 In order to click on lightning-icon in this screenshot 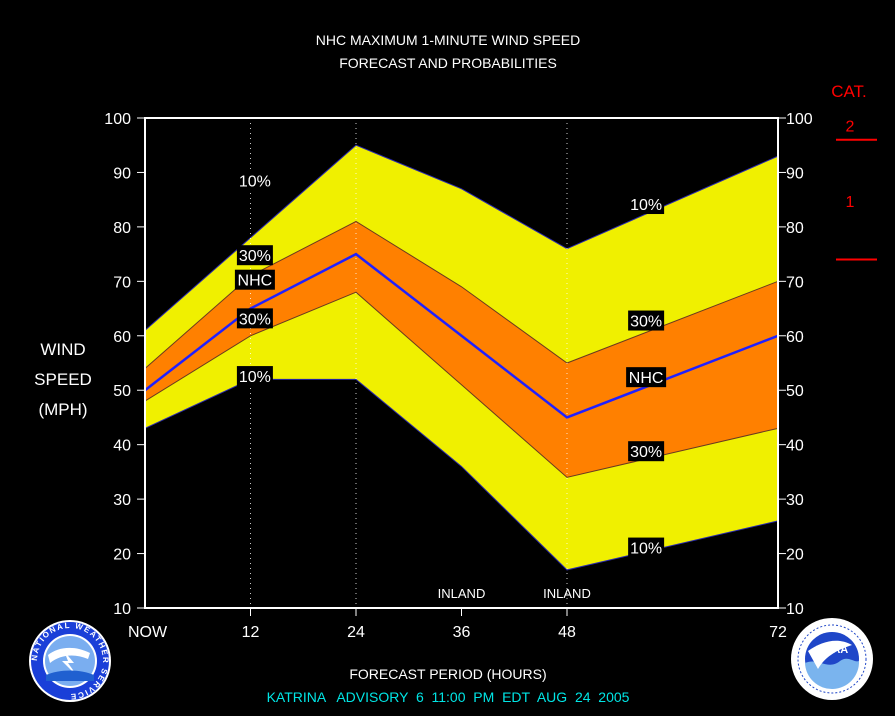, I will do `click(70, 664)`.